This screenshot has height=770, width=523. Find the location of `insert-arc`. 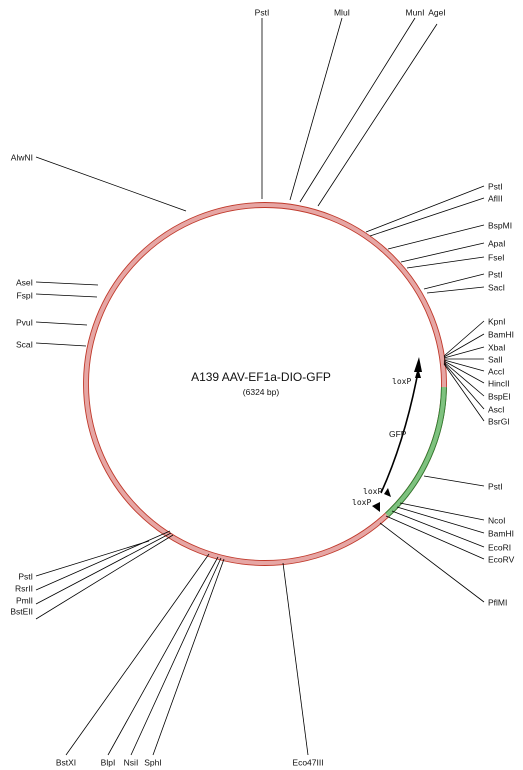

insert-arc is located at coordinates (416, 452).